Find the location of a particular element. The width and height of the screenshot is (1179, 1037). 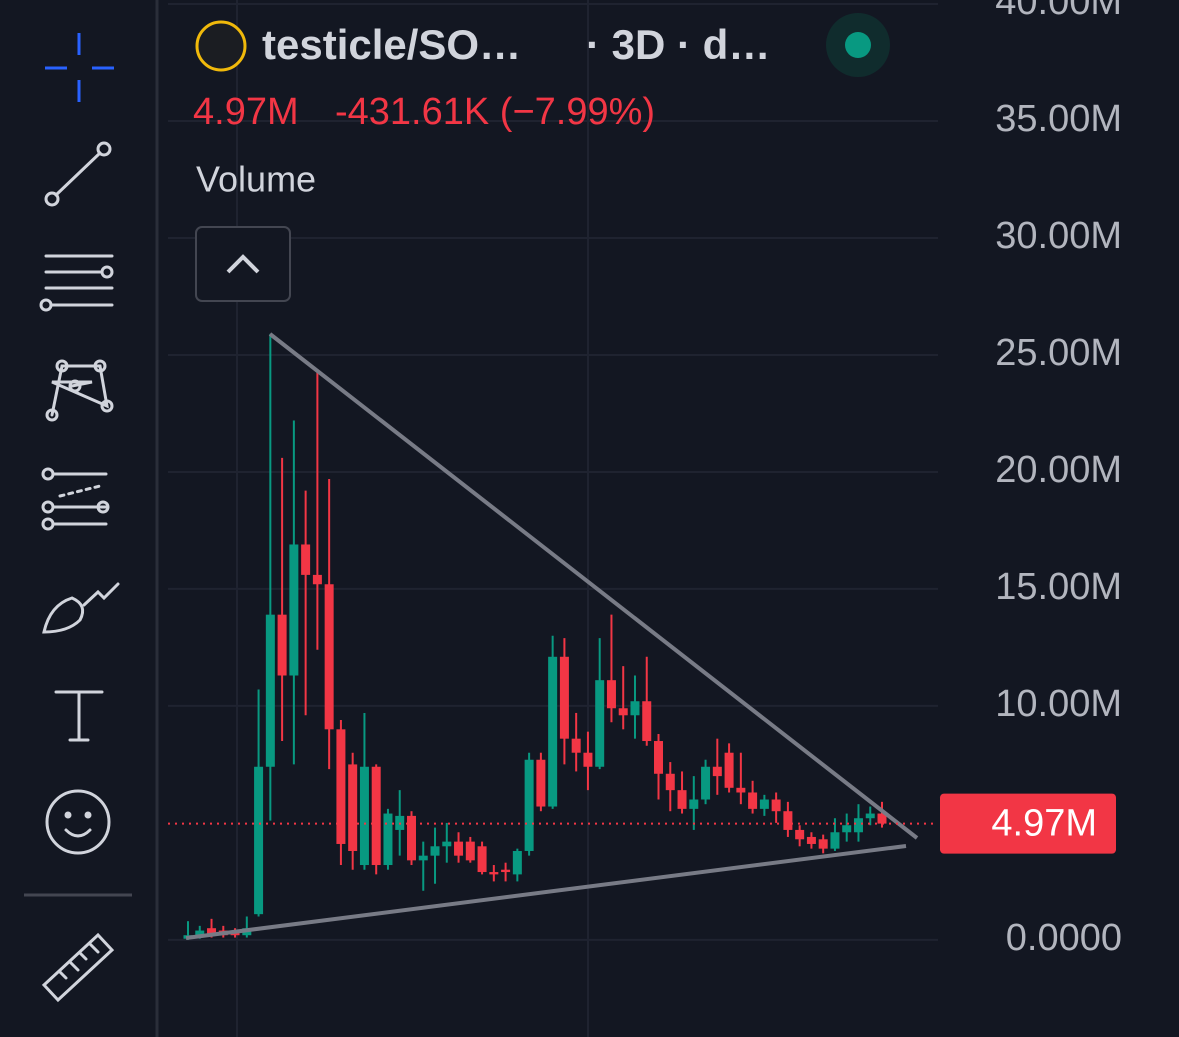

tool-projection is located at coordinates (75, 499).